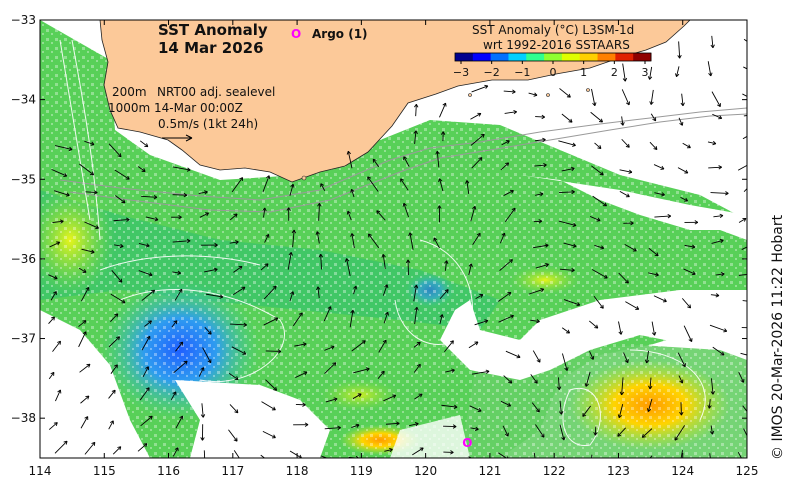  I want to click on lon-tick-label: 117, so click(232, 471).